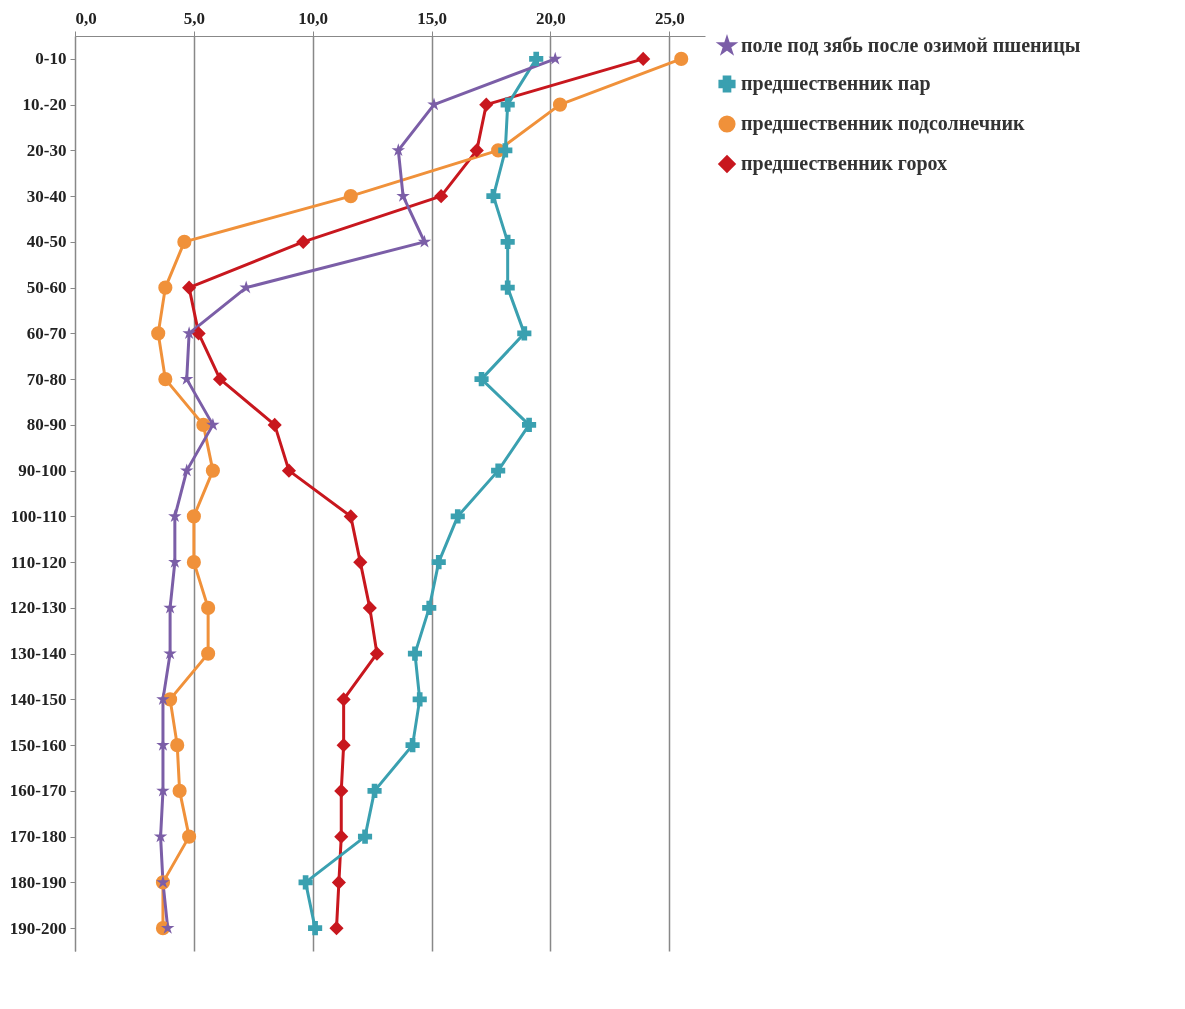  I want to click on y-tick-label: 170-180, so click(38, 837).